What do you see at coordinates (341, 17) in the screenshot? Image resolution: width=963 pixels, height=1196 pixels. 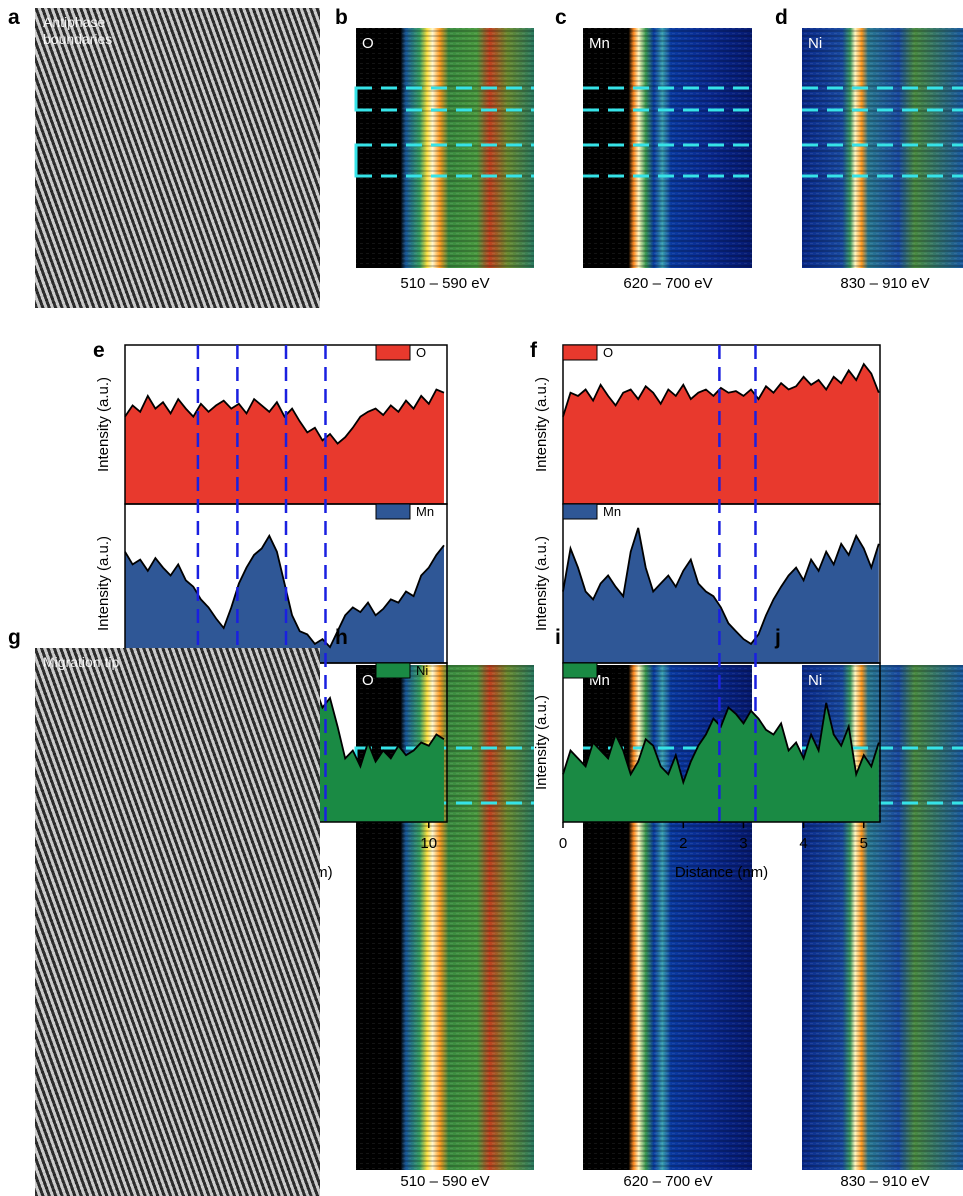 I see `panel-label: b` at bounding box center [341, 17].